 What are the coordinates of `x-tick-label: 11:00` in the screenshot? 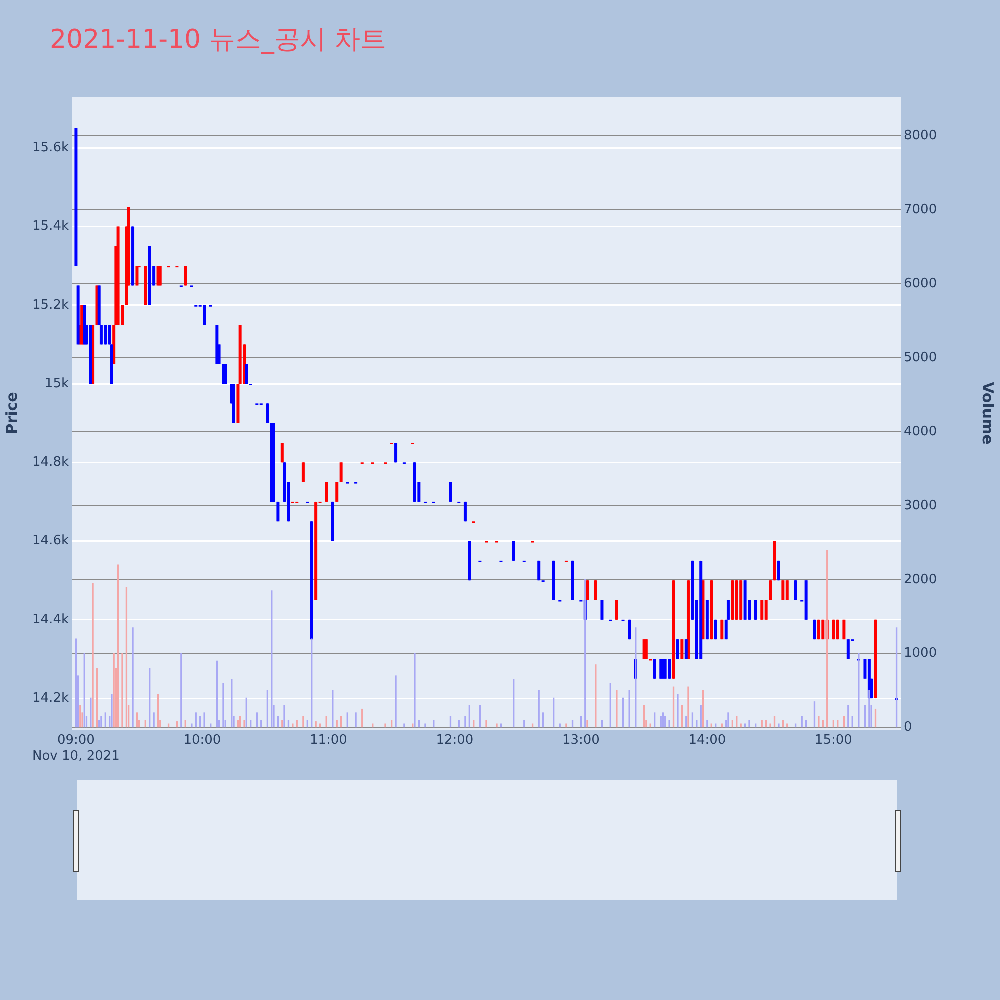 It's located at (329, 740).